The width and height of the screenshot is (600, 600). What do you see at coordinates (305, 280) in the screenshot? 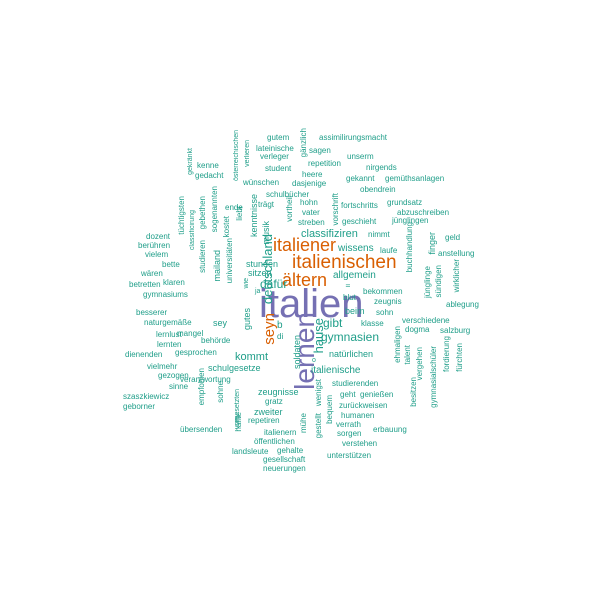
I see `word: ältern` at bounding box center [305, 280].